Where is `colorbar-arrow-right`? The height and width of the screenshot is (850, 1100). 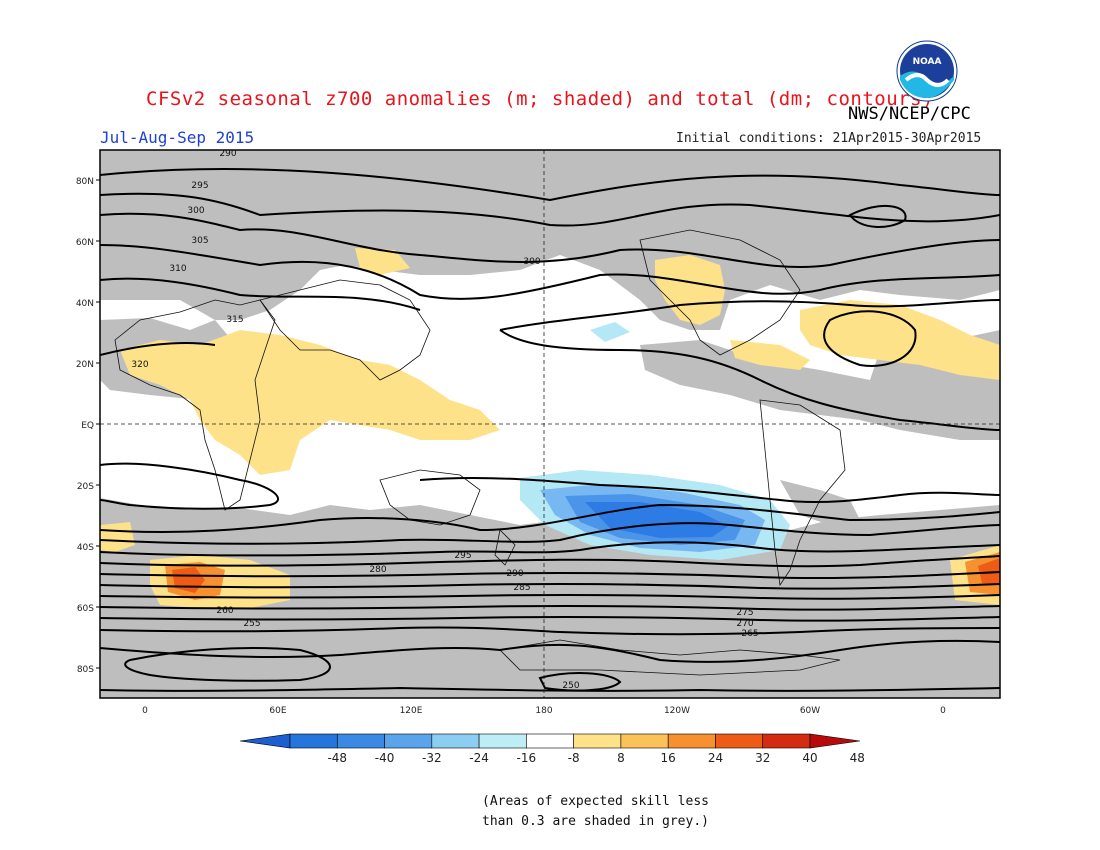
colorbar-arrow-right is located at coordinates (835, 741).